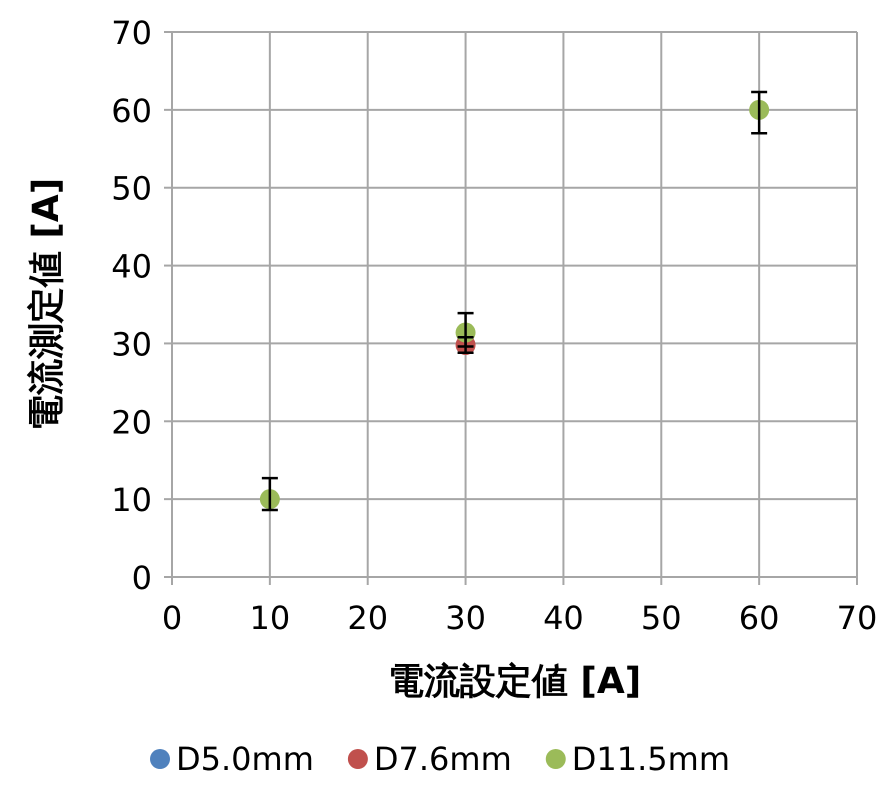 Image resolution: width=884 pixels, height=789 pixels. What do you see at coordinates (651, 759) in the screenshot?
I see `legend-label: D11.5mm` at bounding box center [651, 759].